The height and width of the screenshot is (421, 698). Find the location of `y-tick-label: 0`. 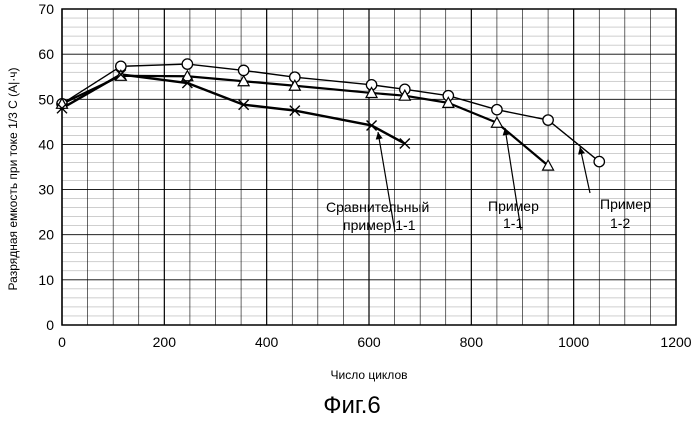

y-tick-label: 0 is located at coordinates (50, 325).